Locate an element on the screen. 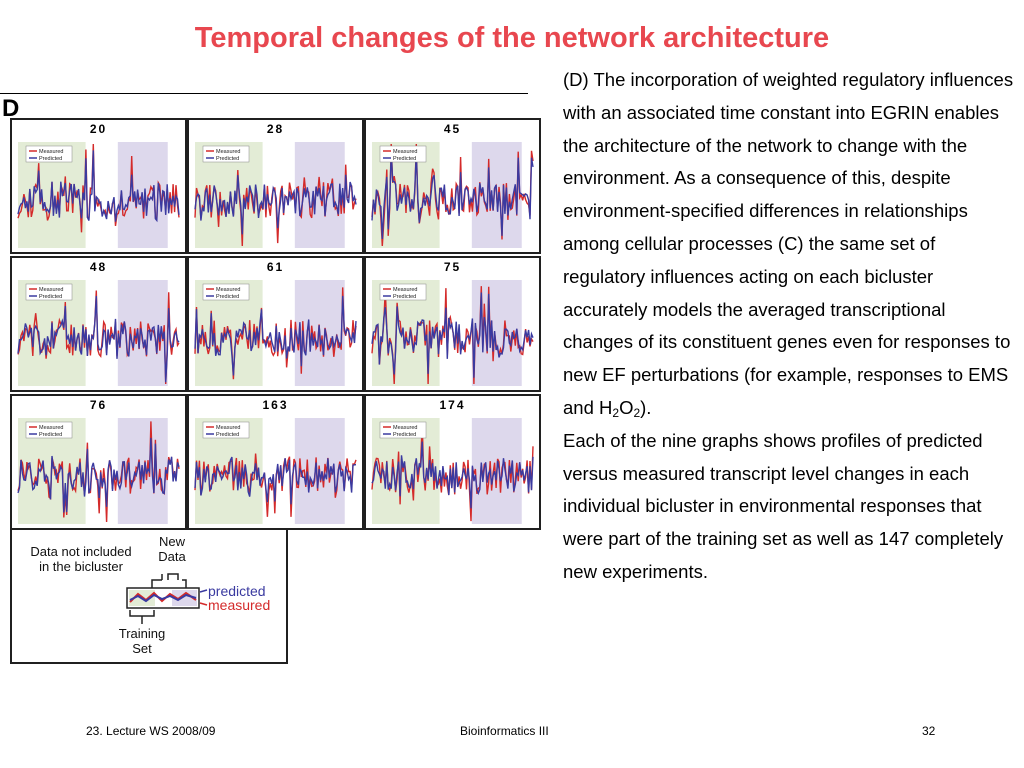 The width and height of the screenshot is (1024, 768). schematic-drawing is located at coordinates (167, 598).